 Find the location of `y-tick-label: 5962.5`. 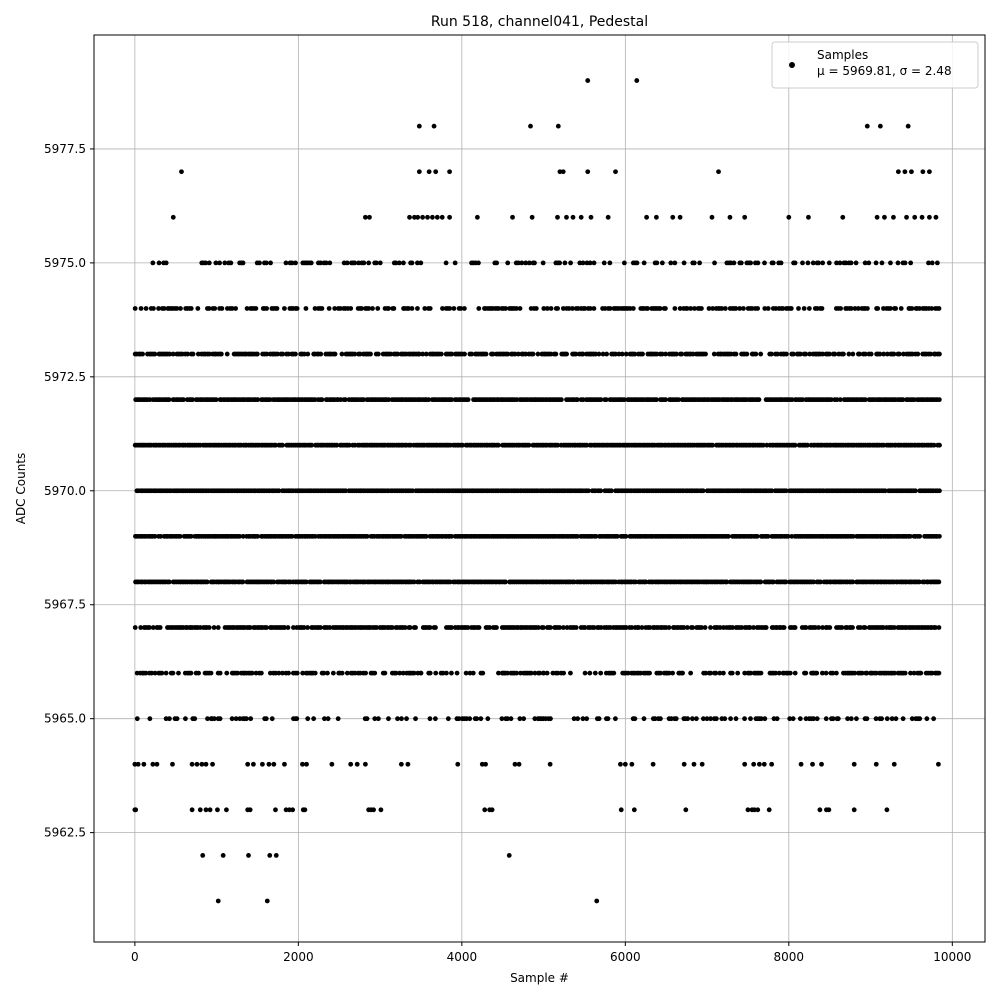

y-tick-label: 5962.5 is located at coordinates (65, 833).